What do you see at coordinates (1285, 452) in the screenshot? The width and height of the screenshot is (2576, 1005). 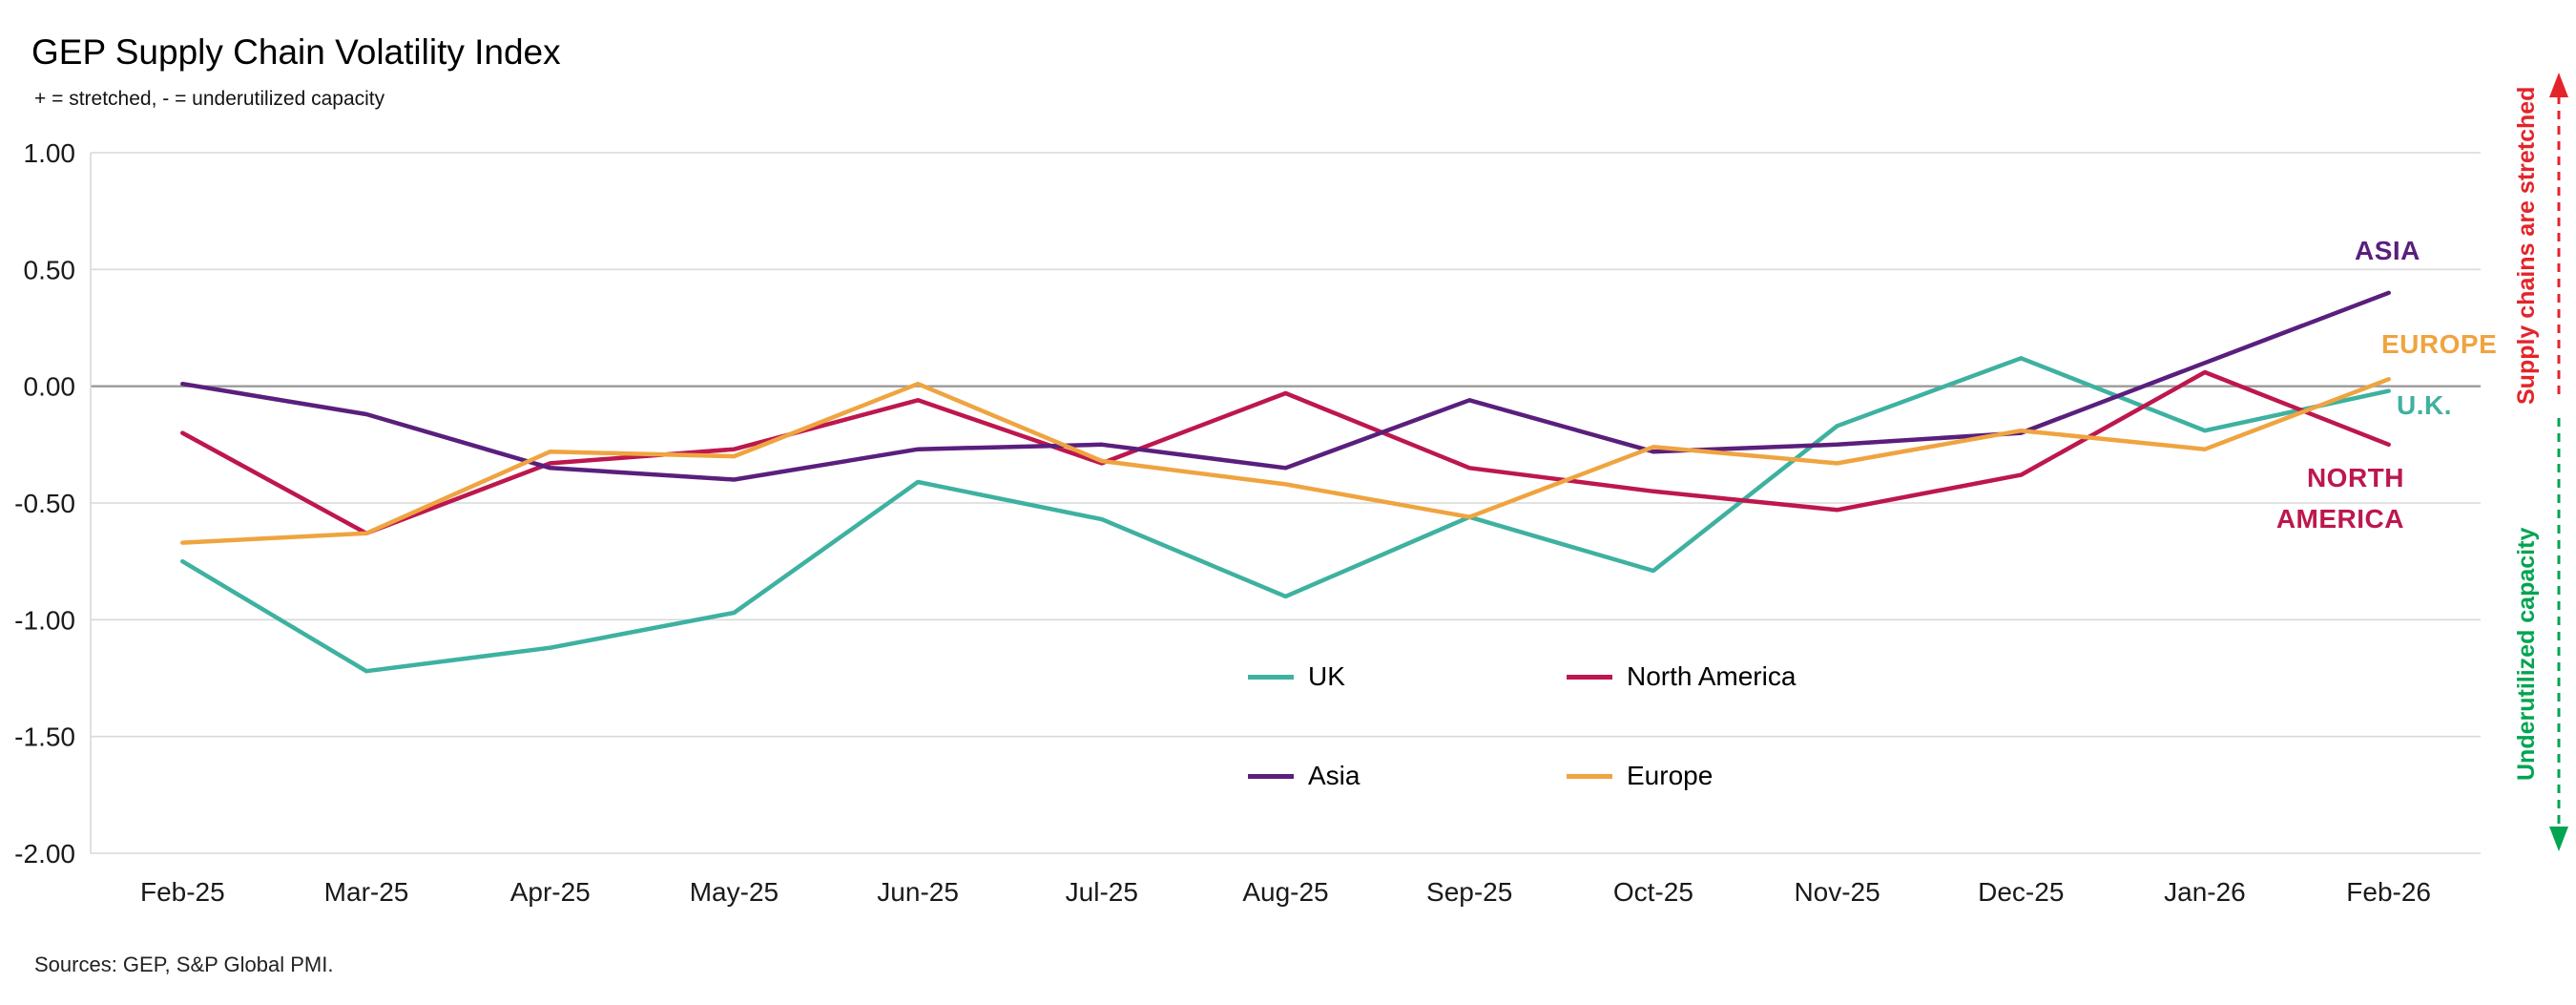 I see `series-line-north-america` at bounding box center [1285, 452].